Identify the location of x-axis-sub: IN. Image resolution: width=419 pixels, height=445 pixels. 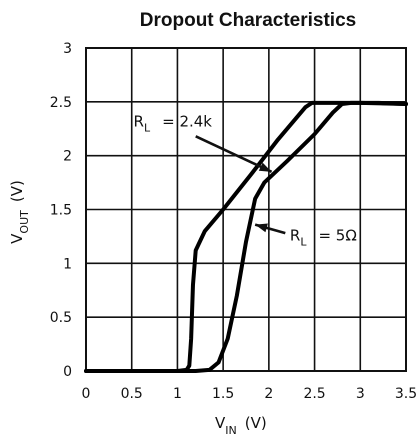
(230, 430).